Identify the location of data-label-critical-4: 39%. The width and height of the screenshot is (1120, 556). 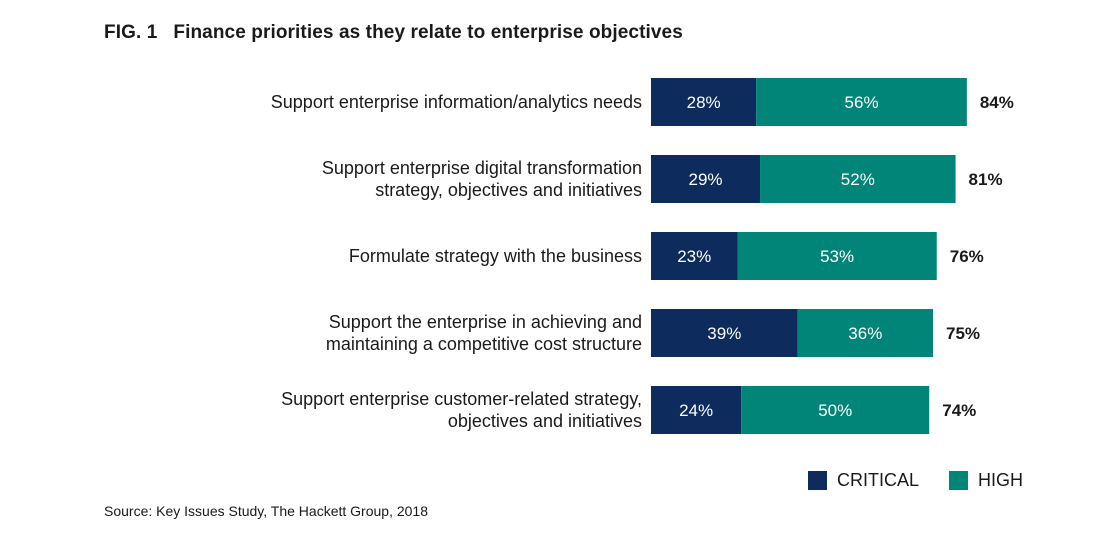
(724, 333).